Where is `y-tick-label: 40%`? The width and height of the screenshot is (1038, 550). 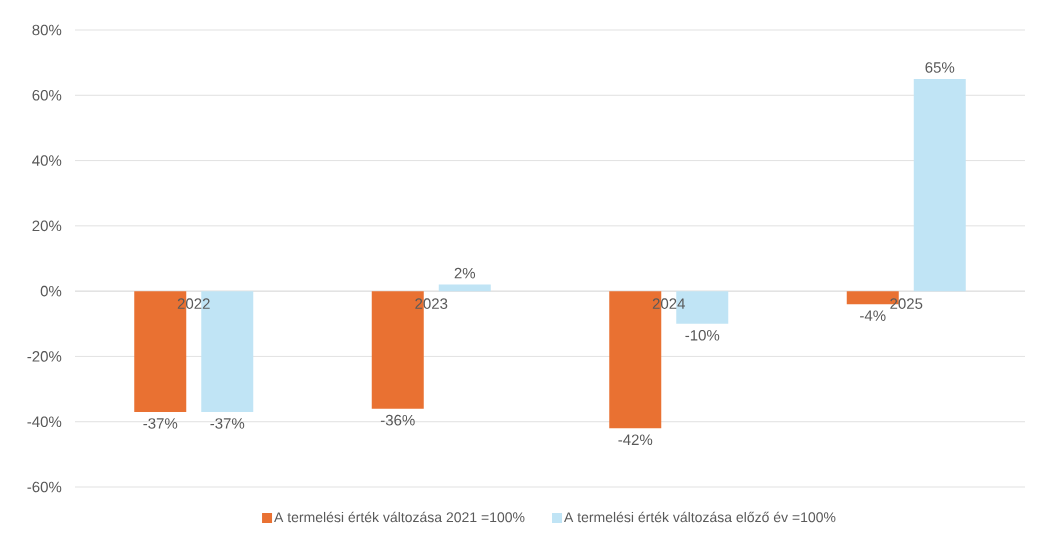 y-tick-label: 40% is located at coordinates (47, 160).